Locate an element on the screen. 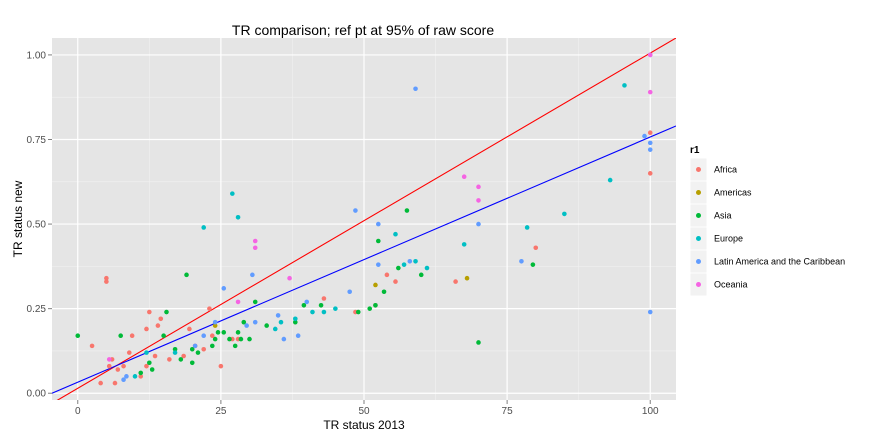  y-tick-label: 0.25 is located at coordinates (37, 309).